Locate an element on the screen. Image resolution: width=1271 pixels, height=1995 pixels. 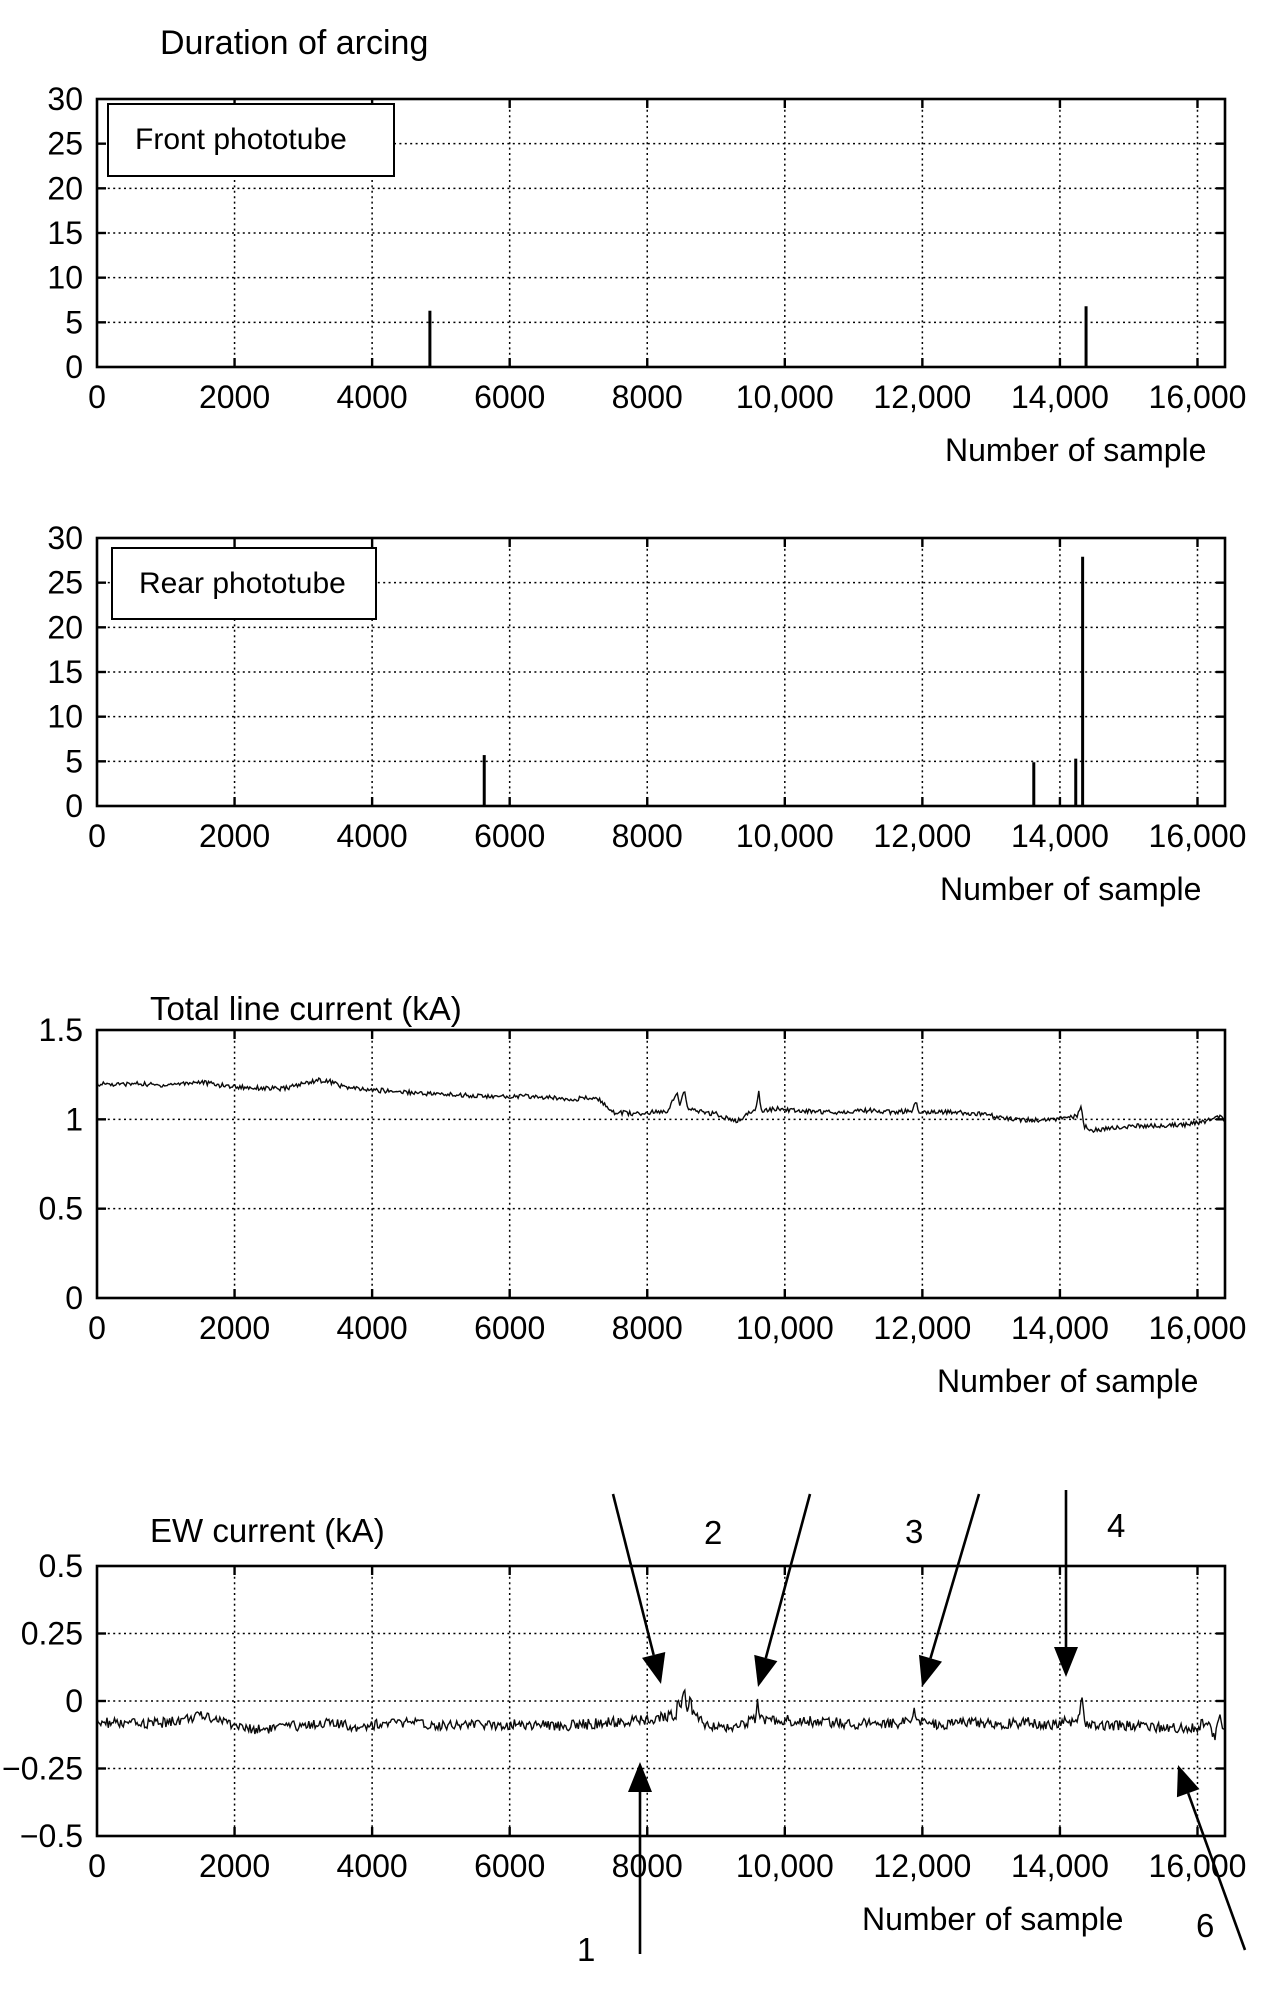
inset-label-rear-phototube: Rear phototube is located at coordinates (244, 583).